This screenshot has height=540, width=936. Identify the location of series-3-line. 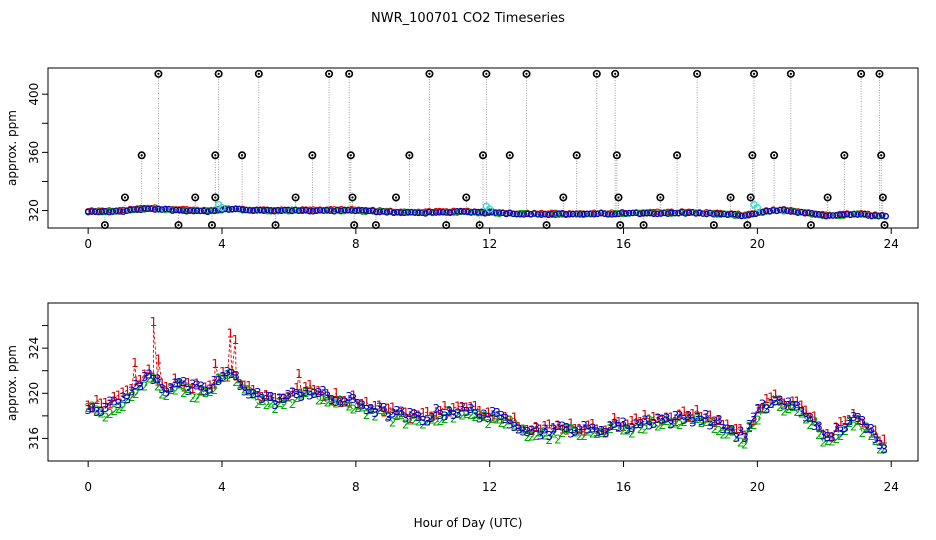
(486, 410).